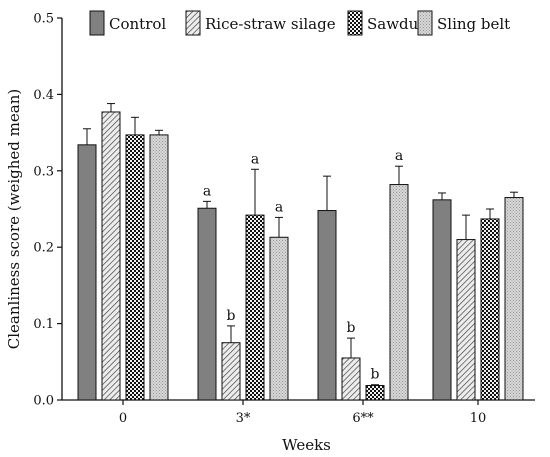 The width and height of the screenshot is (550, 457). What do you see at coordinates (43, 19) in the screenshot?
I see `y-tick-label: 0.5` at bounding box center [43, 19].